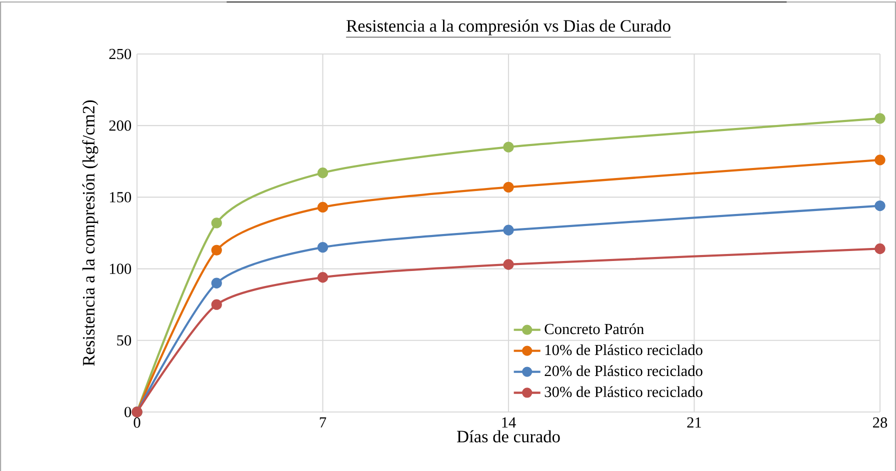 The height and width of the screenshot is (471, 896). I want to click on legend-label: 20% de Plástico reciclado, so click(623, 370).